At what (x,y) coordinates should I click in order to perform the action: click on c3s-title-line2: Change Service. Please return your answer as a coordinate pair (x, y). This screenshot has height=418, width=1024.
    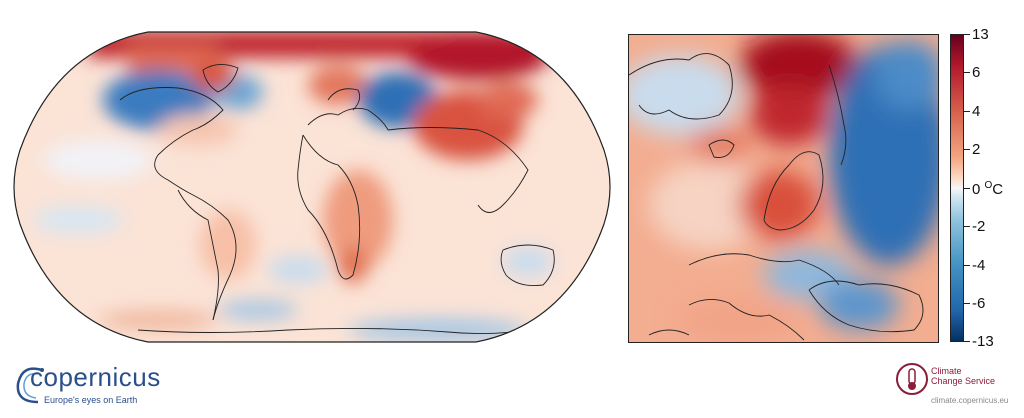
    Looking at the image, I should click on (963, 381).